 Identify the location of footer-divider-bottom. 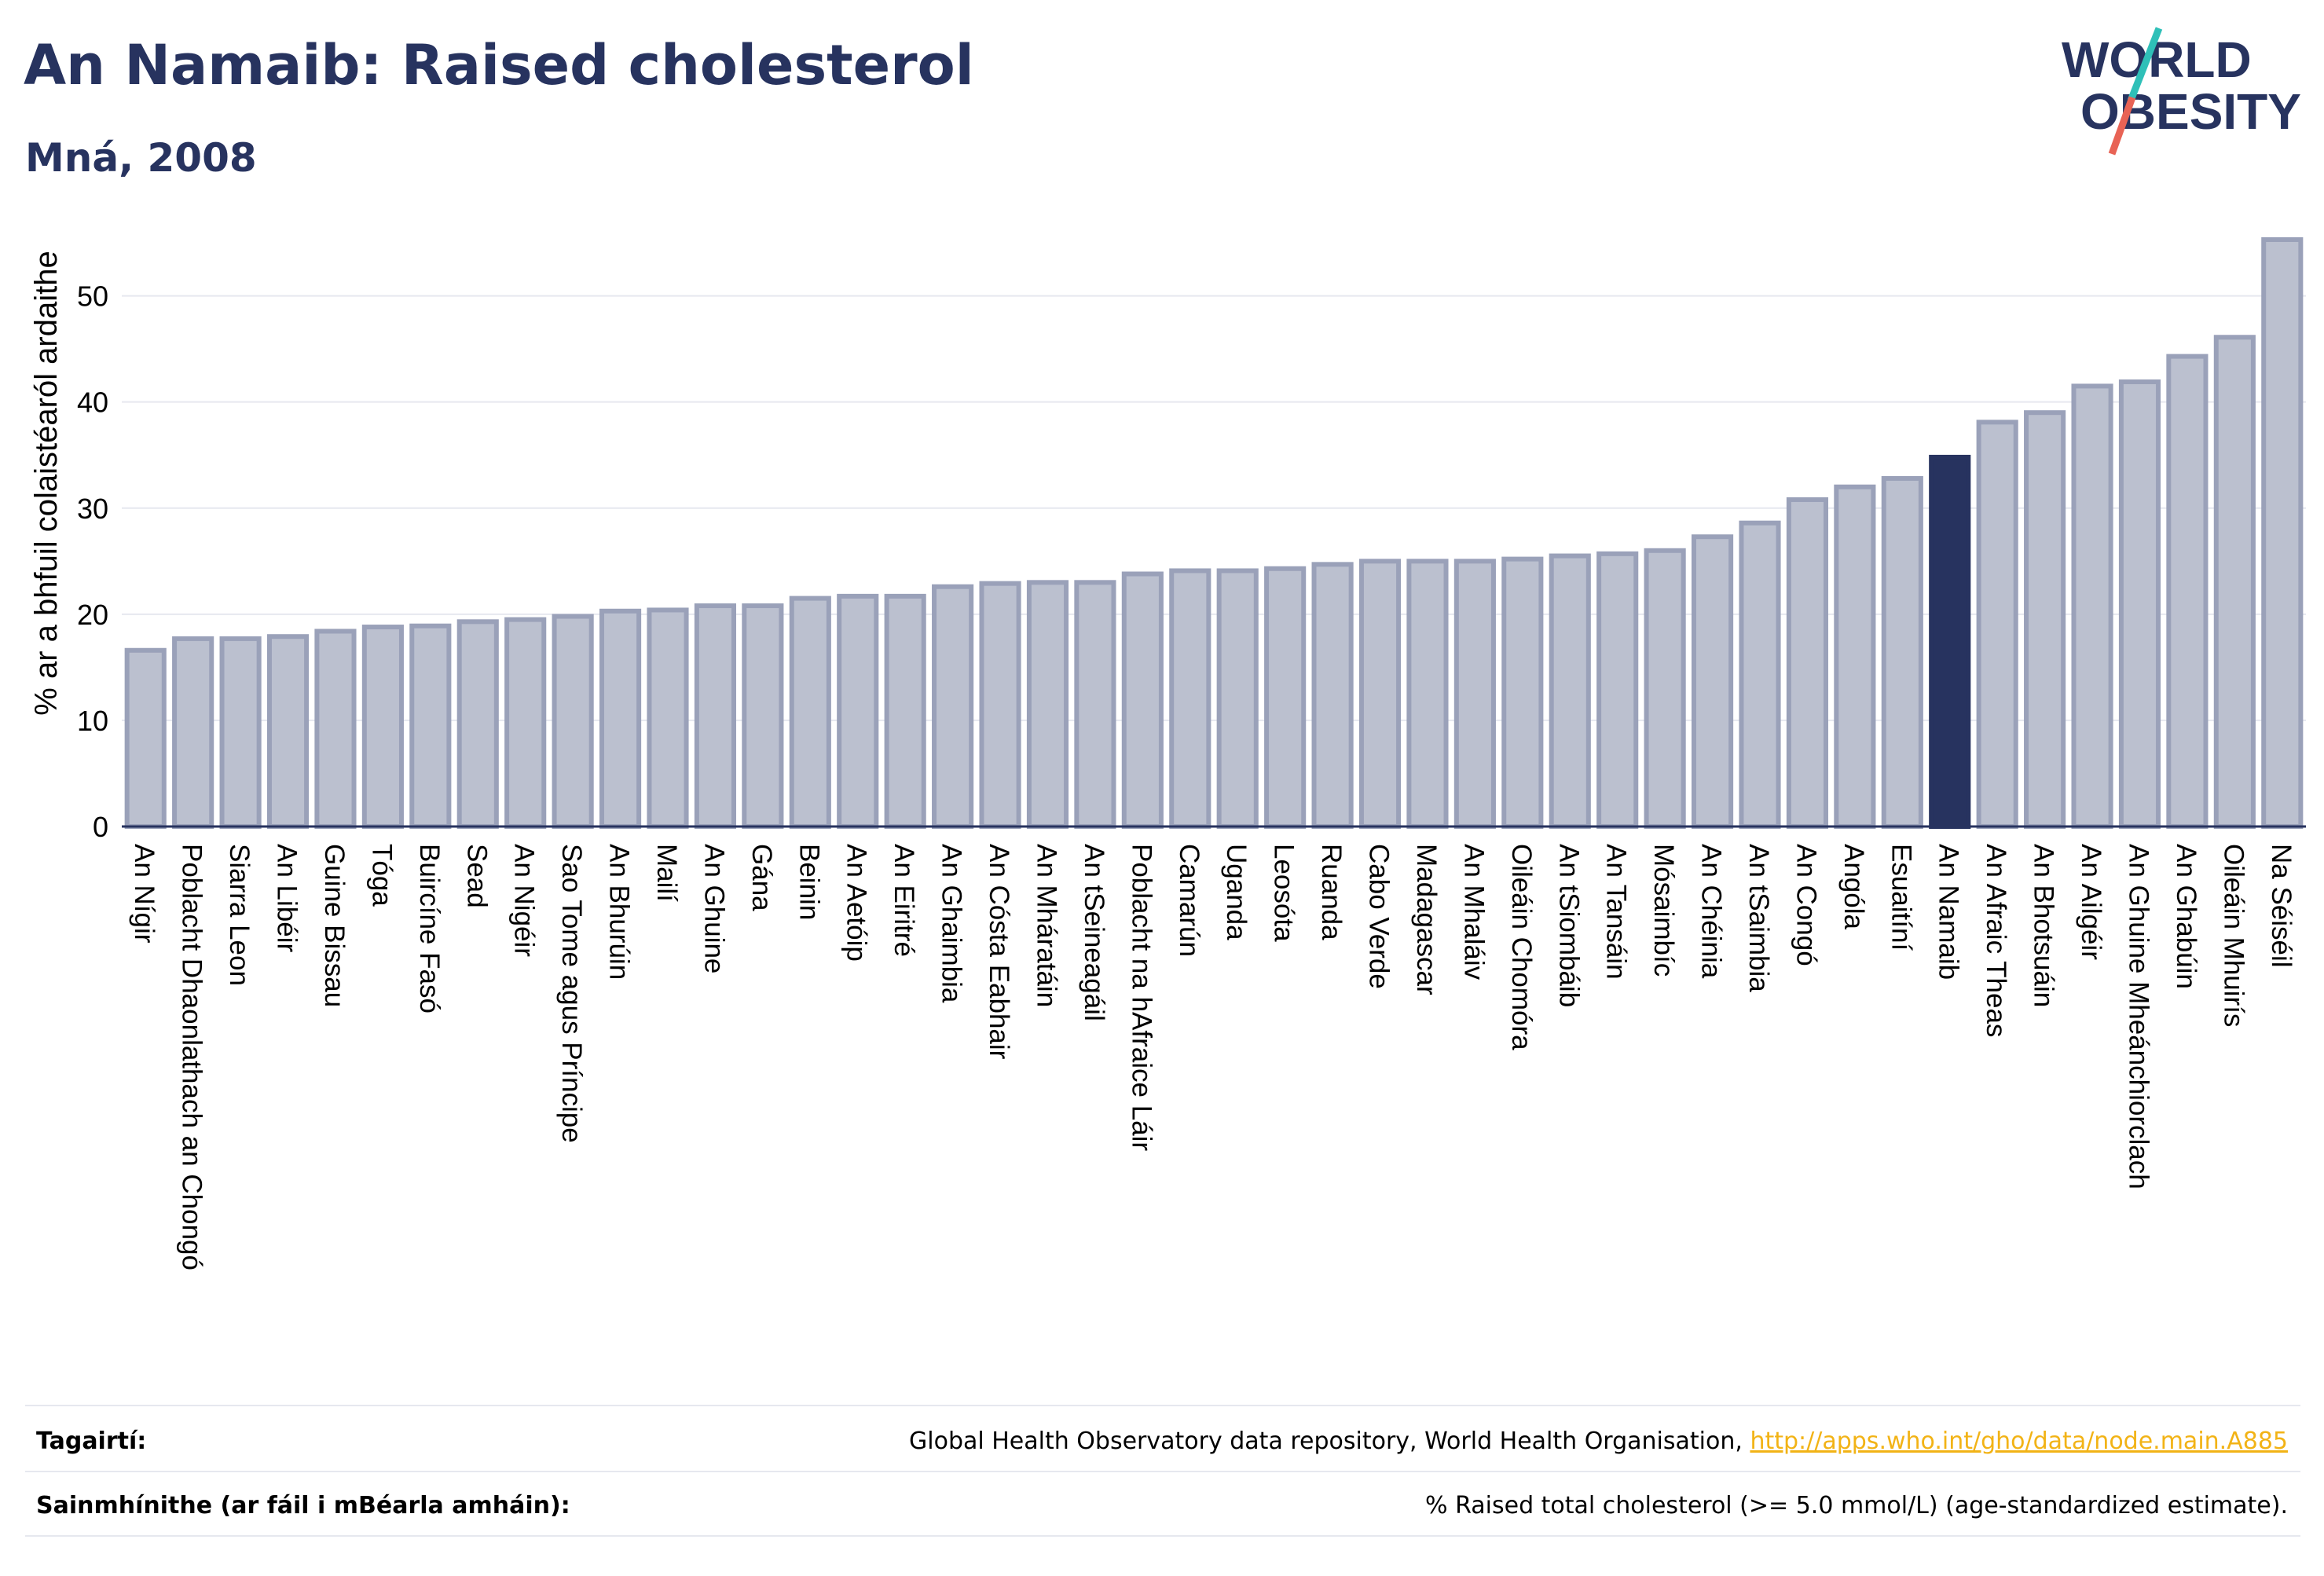
(1162, 1536).